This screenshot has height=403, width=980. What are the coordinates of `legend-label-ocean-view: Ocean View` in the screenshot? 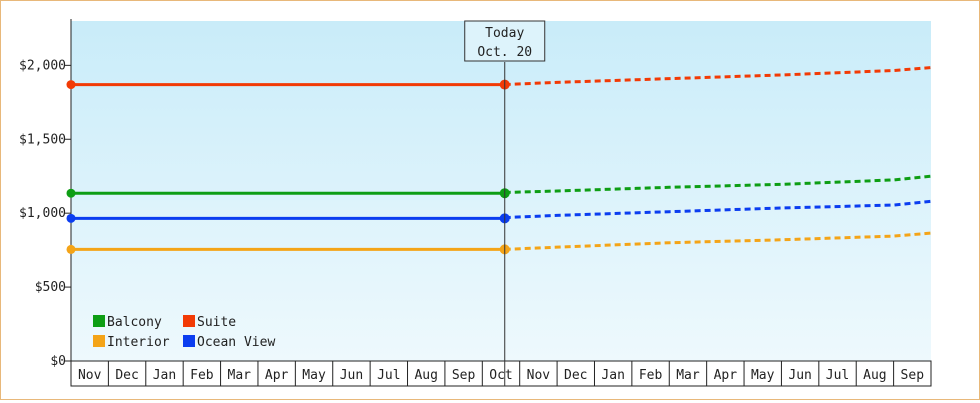 It's located at (236, 342).